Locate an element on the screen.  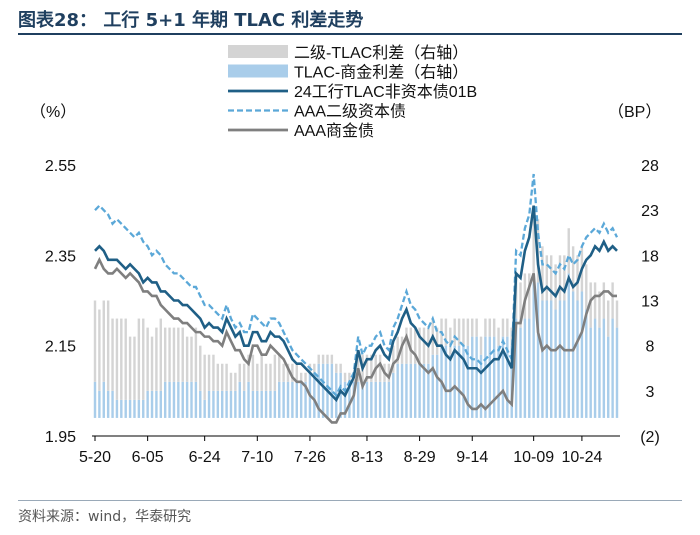
figure-title: 图表28： 工行 5+1 年期 TLAC 利差走势 is located at coordinates (191, 20).